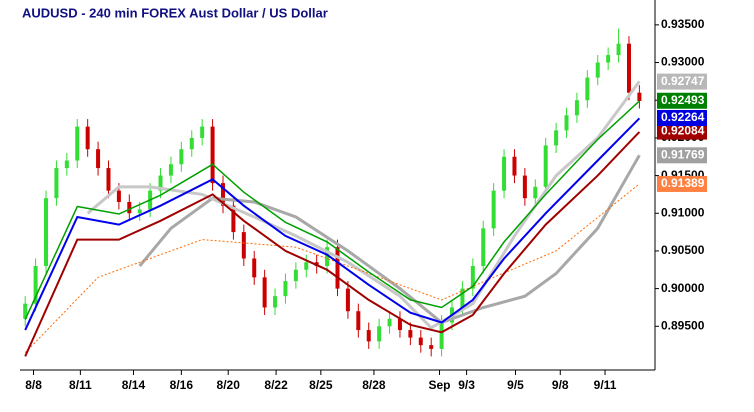  I want to click on x-tick-label: 8/8, so click(33, 385).